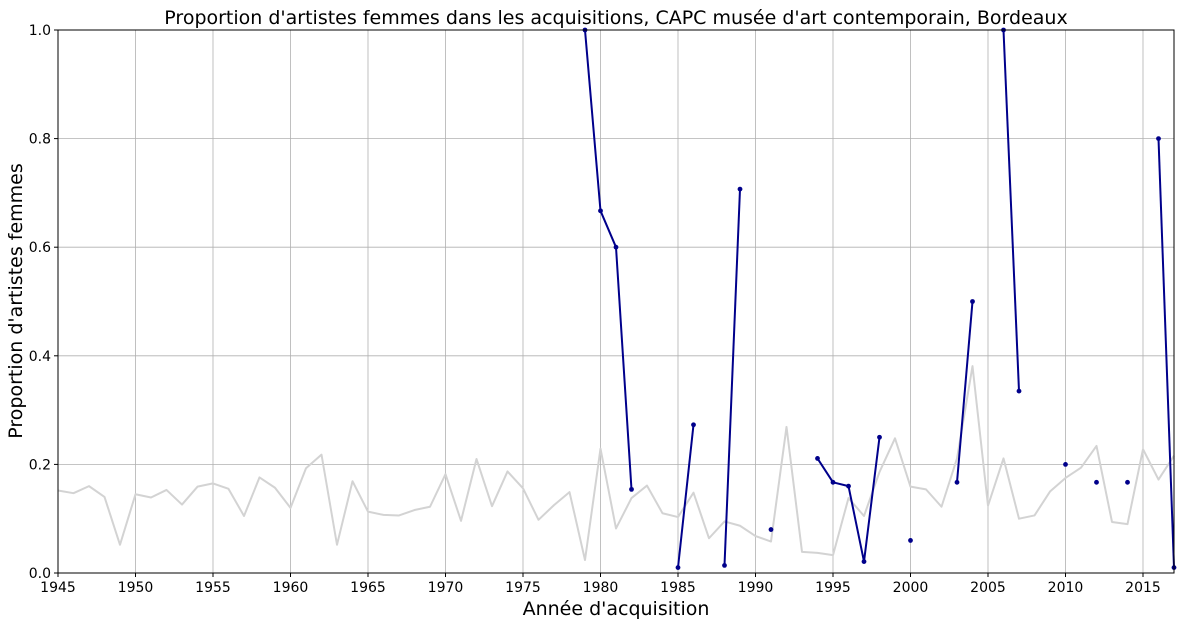 This screenshot has width=1184, height=626. What do you see at coordinates (972, 301) in the screenshot?
I see `series-2-point-2004` at bounding box center [972, 301].